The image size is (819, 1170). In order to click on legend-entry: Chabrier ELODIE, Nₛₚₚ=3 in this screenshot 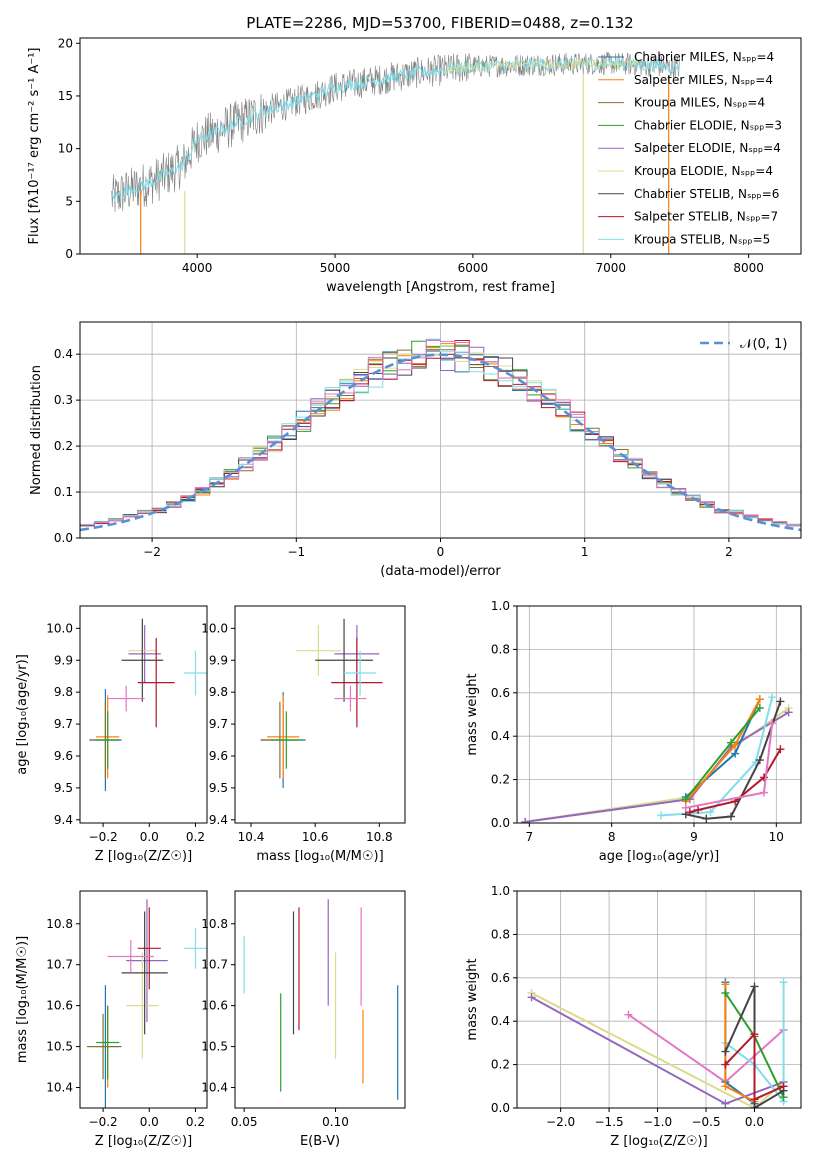, I will do `click(708, 125)`.